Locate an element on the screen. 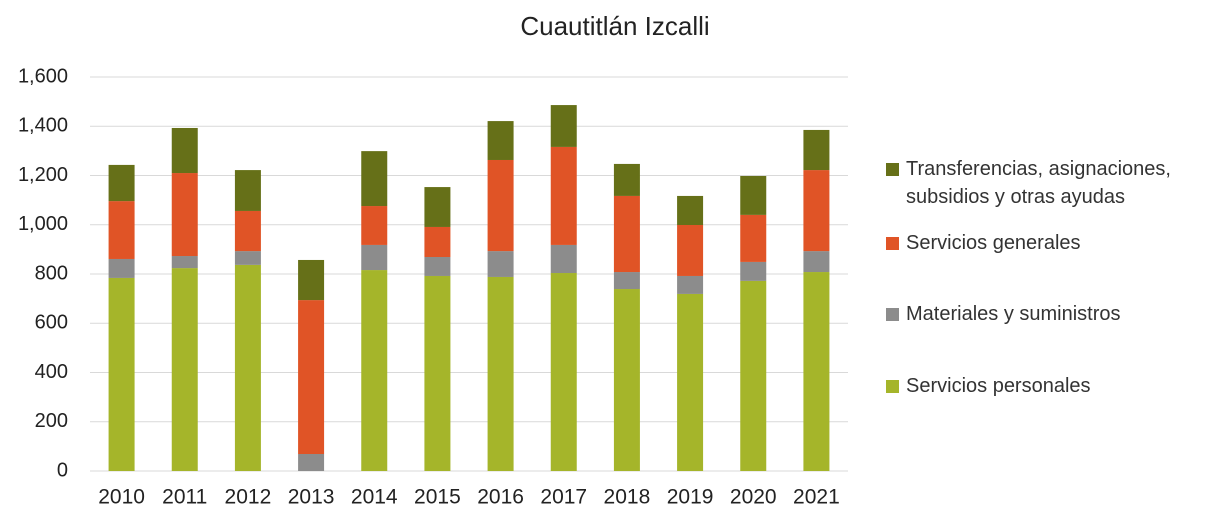  x-tick-label: 2018 is located at coordinates (627, 497).